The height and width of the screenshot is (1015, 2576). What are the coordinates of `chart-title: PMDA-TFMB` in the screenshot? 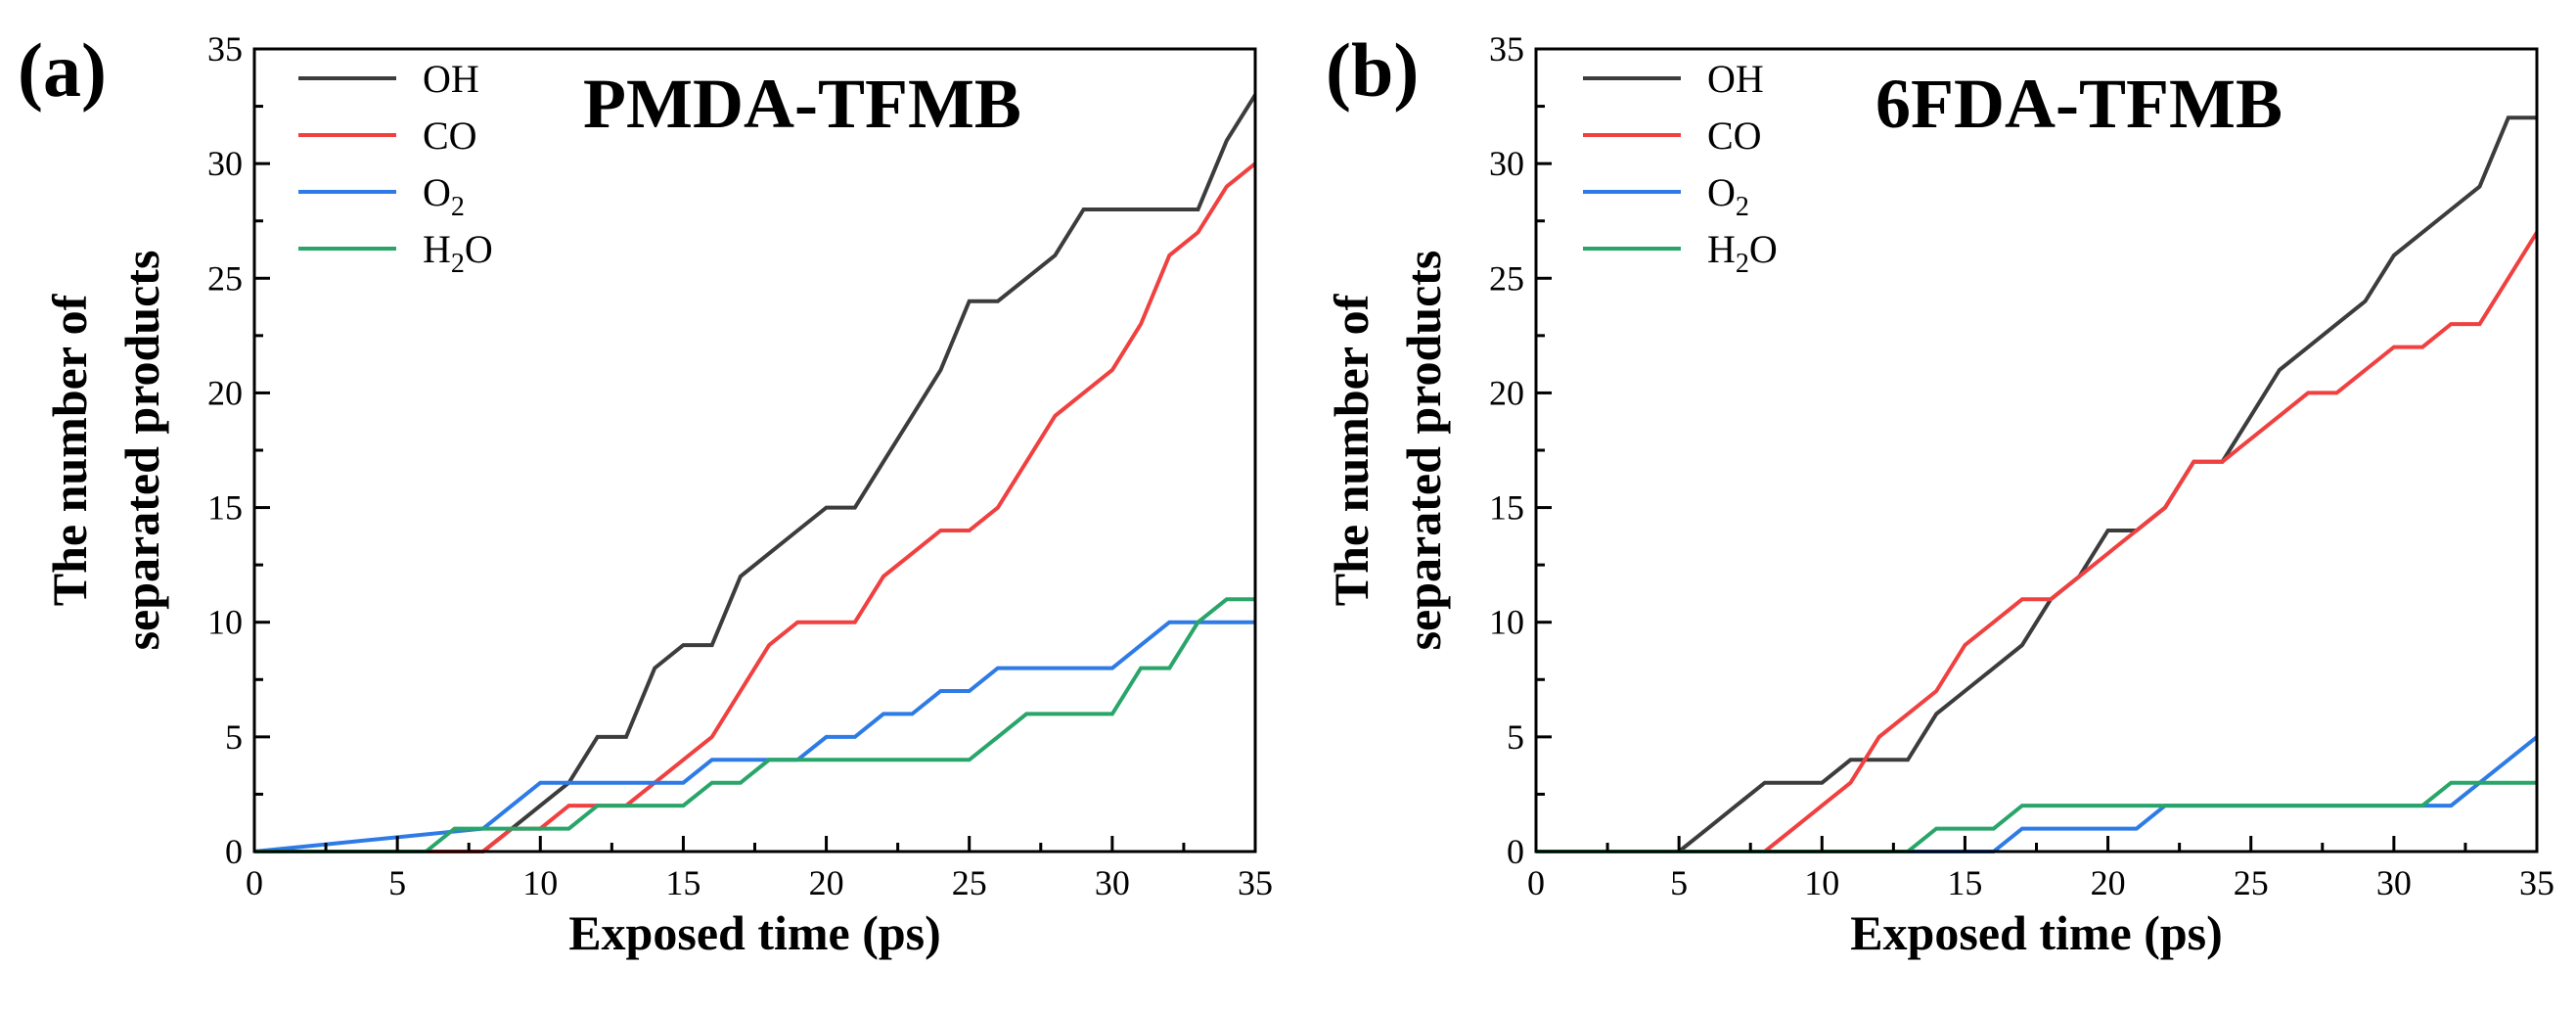 It's located at (802, 104).